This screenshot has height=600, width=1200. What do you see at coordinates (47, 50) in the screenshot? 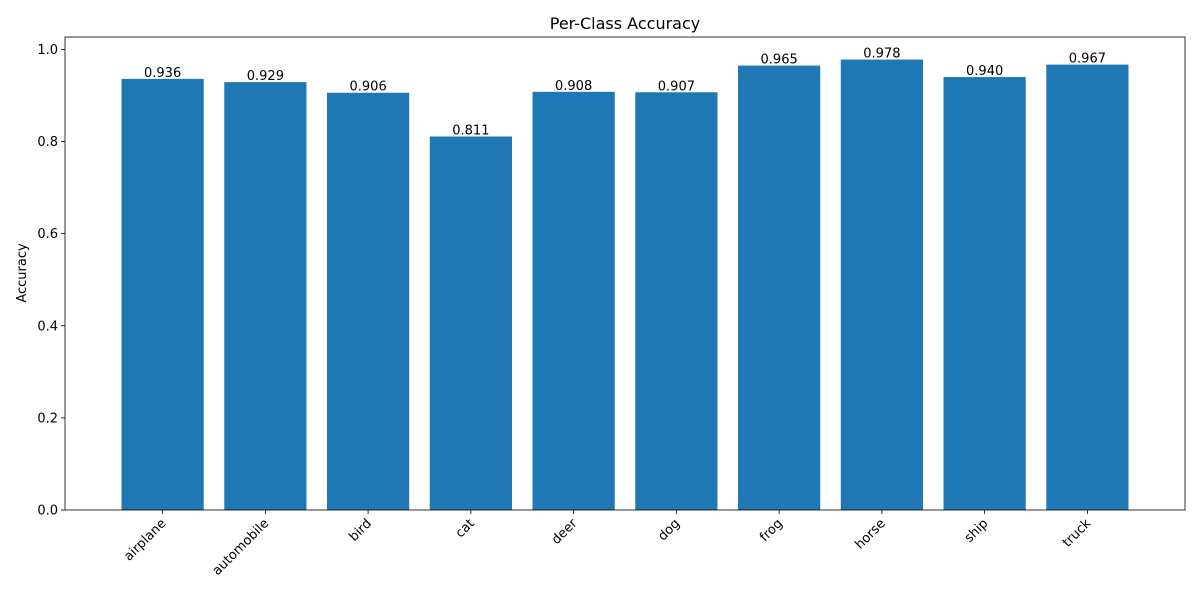
I see `y-tick-label-5: 1.0` at bounding box center [47, 50].